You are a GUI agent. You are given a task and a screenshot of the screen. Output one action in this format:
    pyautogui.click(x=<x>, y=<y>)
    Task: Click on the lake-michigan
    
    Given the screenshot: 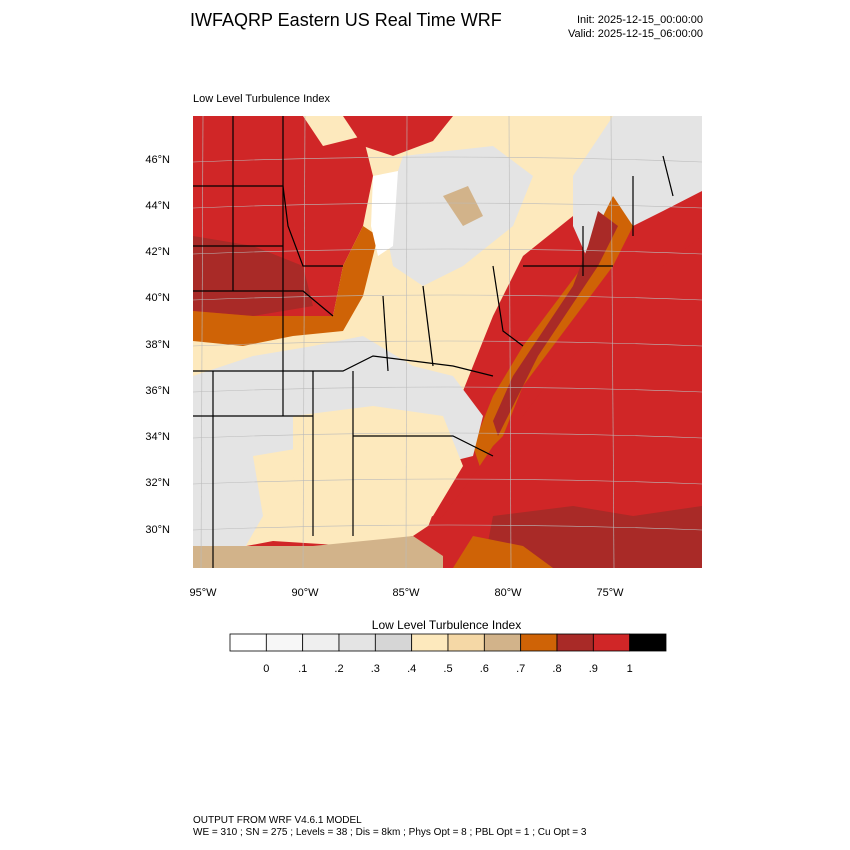 What is the action you would take?
    pyautogui.click(x=384, y=213)
    